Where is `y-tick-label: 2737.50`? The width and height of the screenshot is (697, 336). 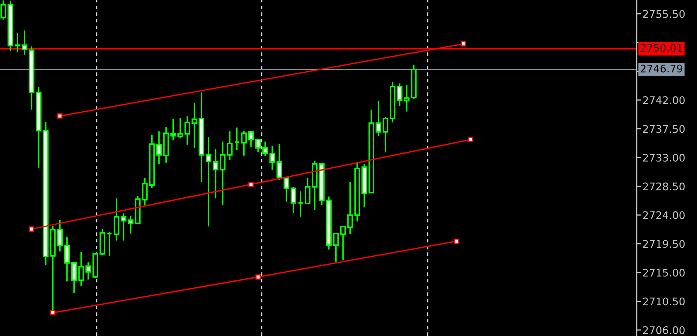 y-tick-label: 2737.50 is located at coordinates (664, 129).